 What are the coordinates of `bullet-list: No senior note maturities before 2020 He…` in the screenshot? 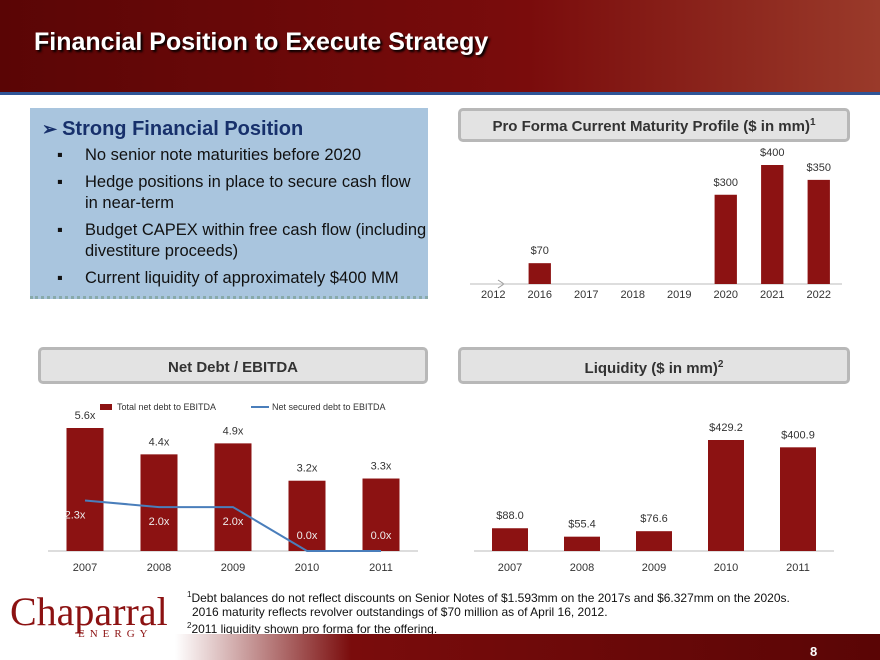 It's located at (229, 217).